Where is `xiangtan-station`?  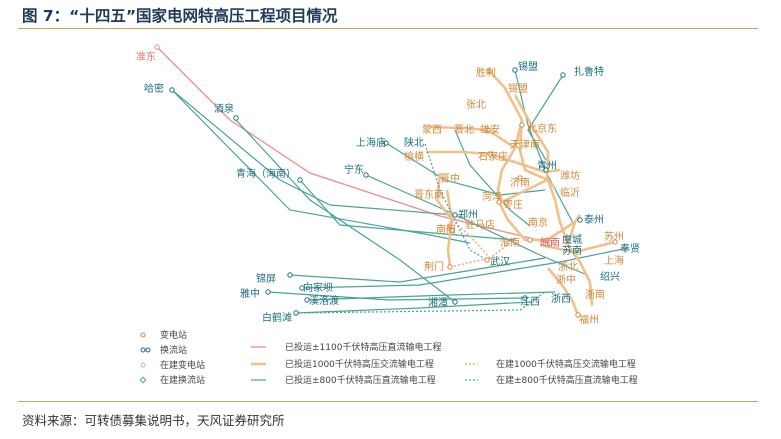 xiangtan-station is located at coordinates (455, 302).